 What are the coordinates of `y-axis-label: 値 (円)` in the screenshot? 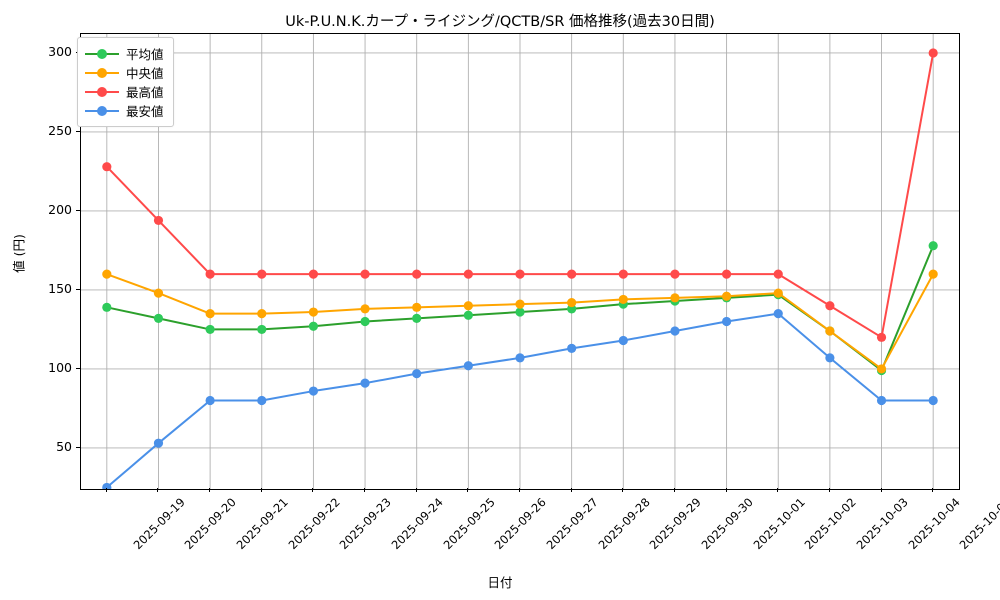 It's located at (19, 253).